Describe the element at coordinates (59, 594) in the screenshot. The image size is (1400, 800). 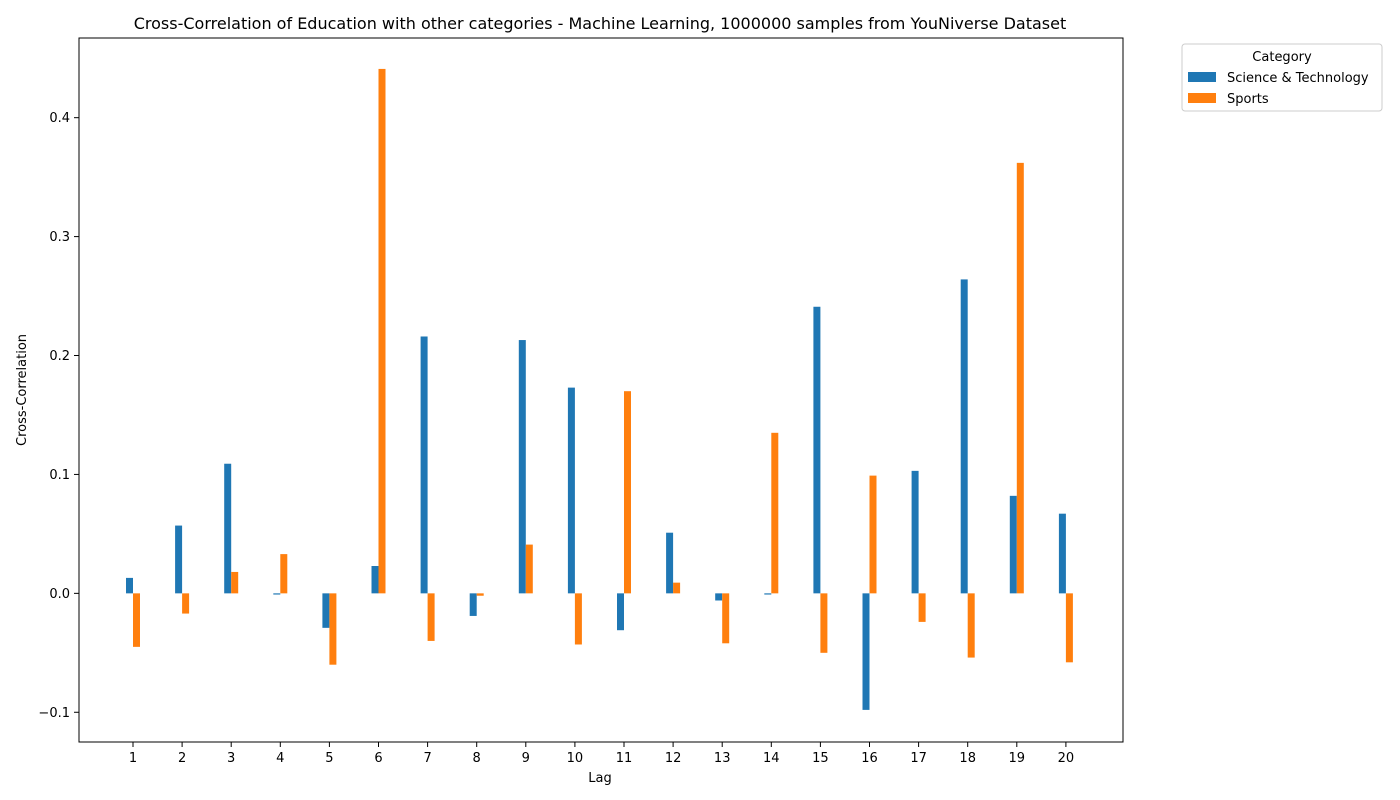
I see `y-tick-label: 0.0` at that location.